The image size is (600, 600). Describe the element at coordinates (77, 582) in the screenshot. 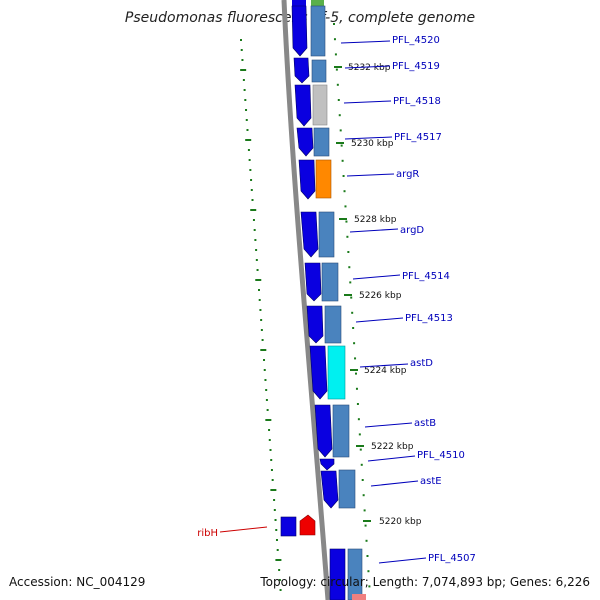

I see `accession-text: Accession: NC_004129` at that location.